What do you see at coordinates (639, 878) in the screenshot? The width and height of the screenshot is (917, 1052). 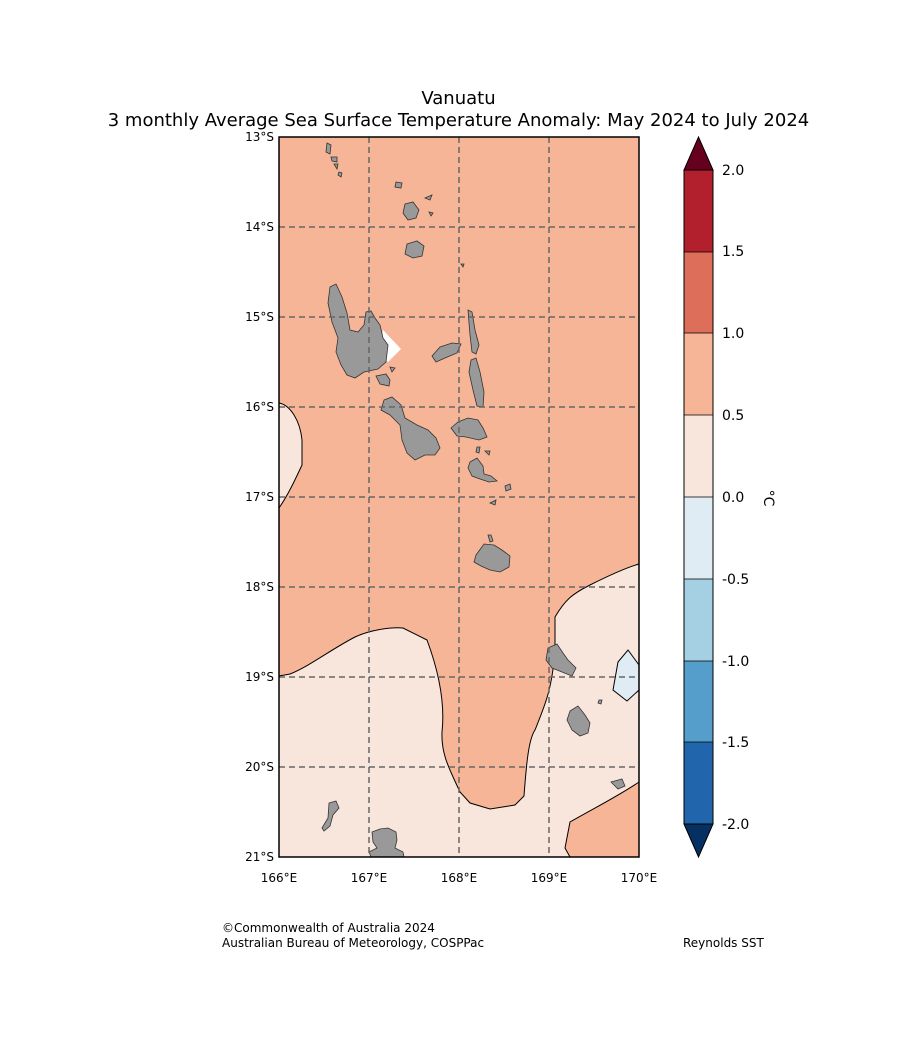 I see `lon-label: 170°E` at bounding box center [639, 878].